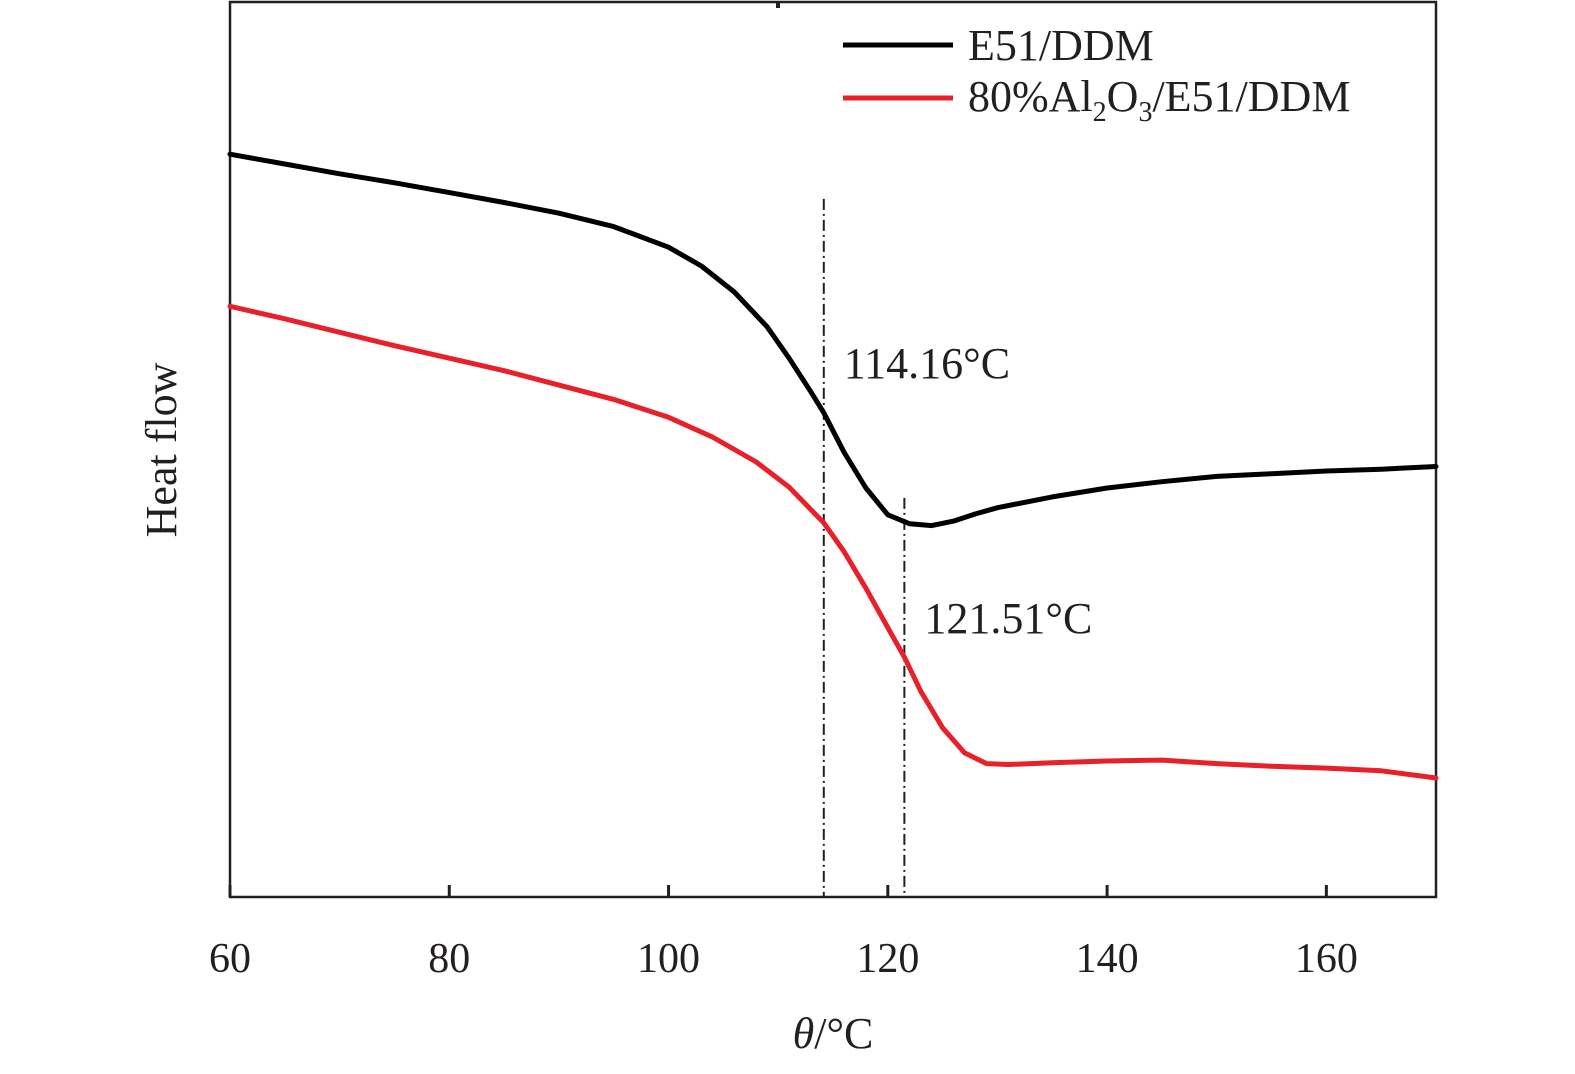  I want to click on x-tick-label-60: 60, so click(230, 959).